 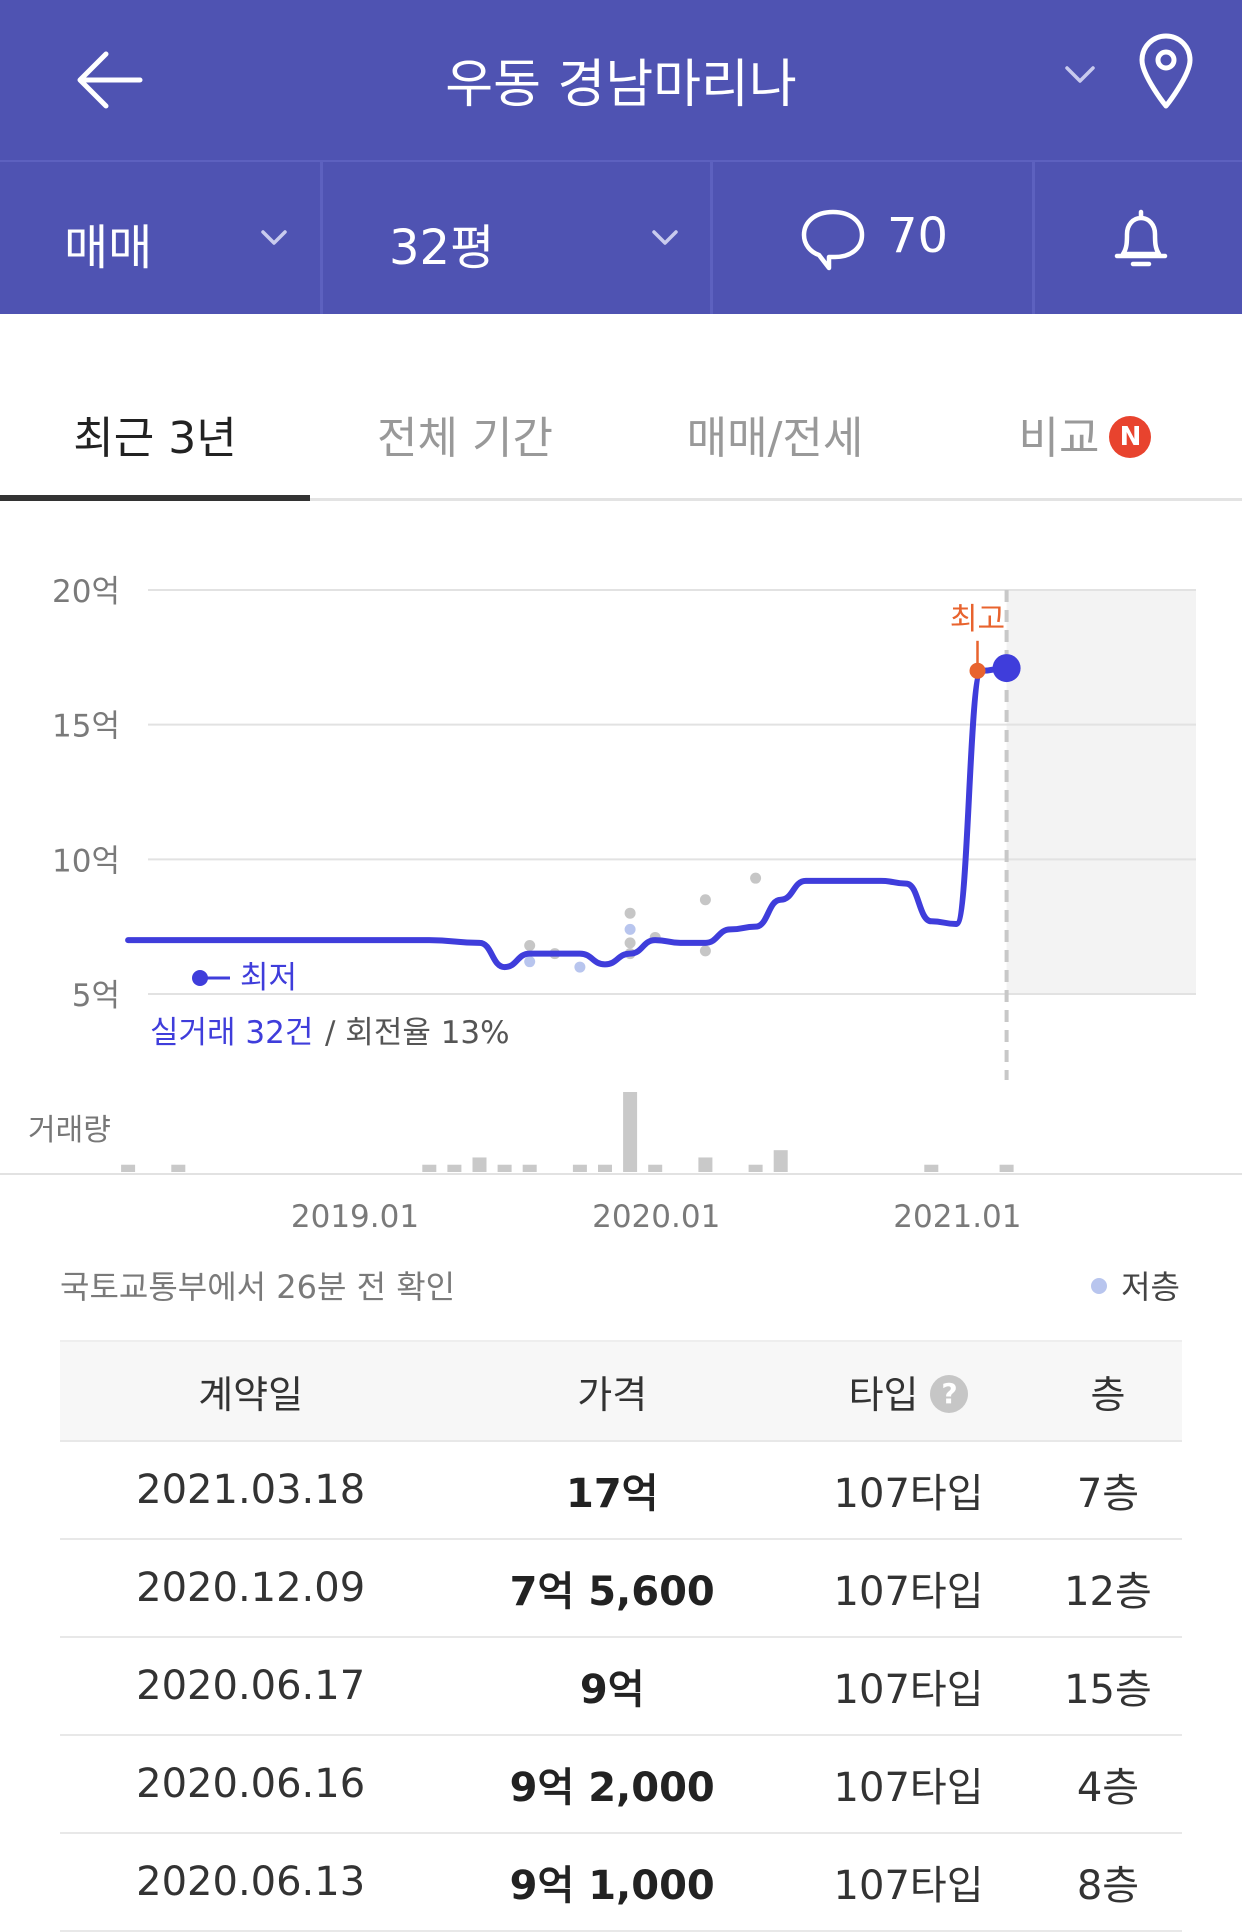 What do you see at coordinates (957, 1217) in the screenshot?
I see `x-tick-label: 2021.01` at bounding box center [957, 1217].